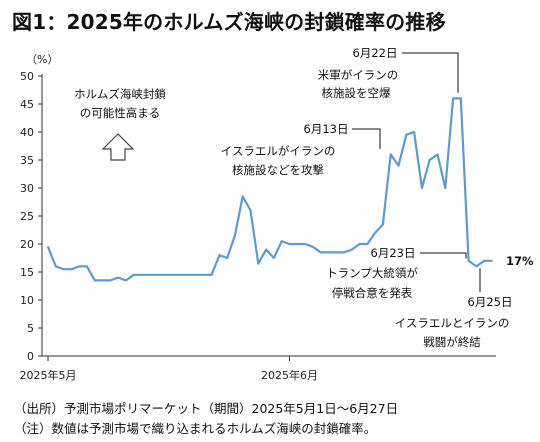  I want to click on annotation-jun22-date: 6月22日, so click(375, 53).